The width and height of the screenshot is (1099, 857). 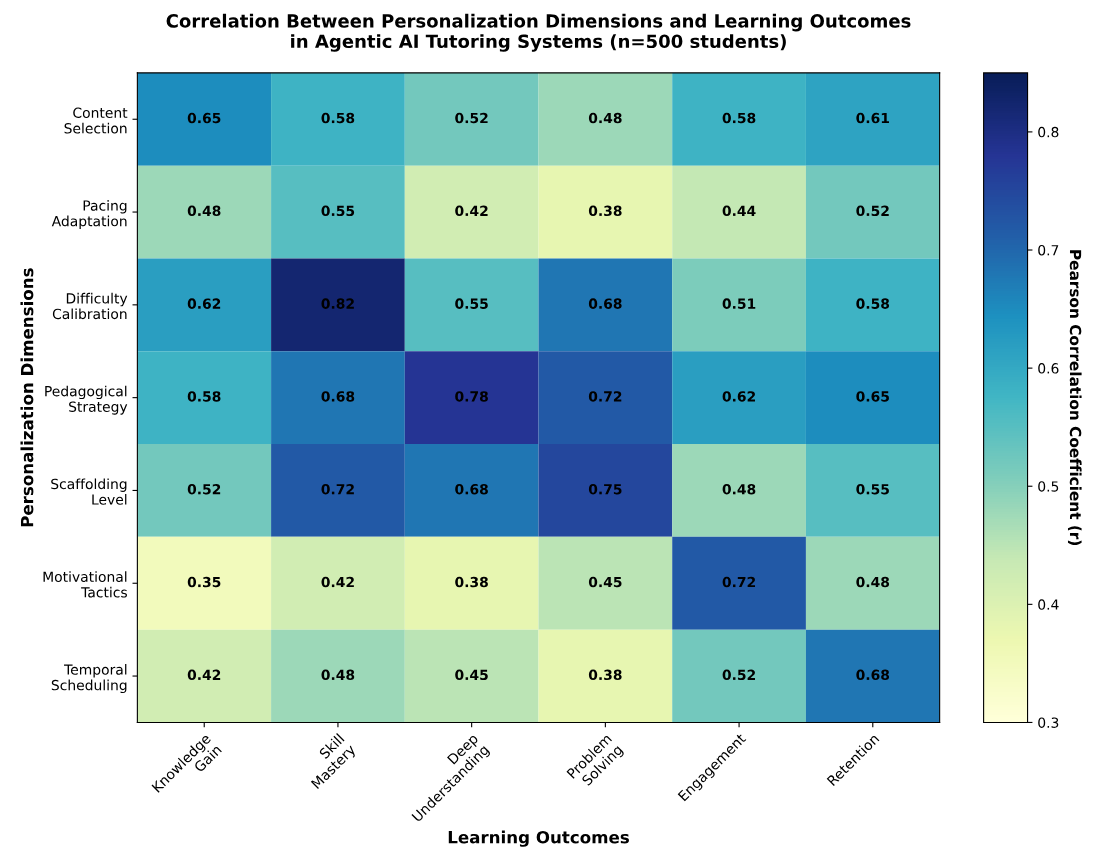 I want to click on color-bar-title: Pearson Correlation Coefficient (r), so click(x=1074, y=398).